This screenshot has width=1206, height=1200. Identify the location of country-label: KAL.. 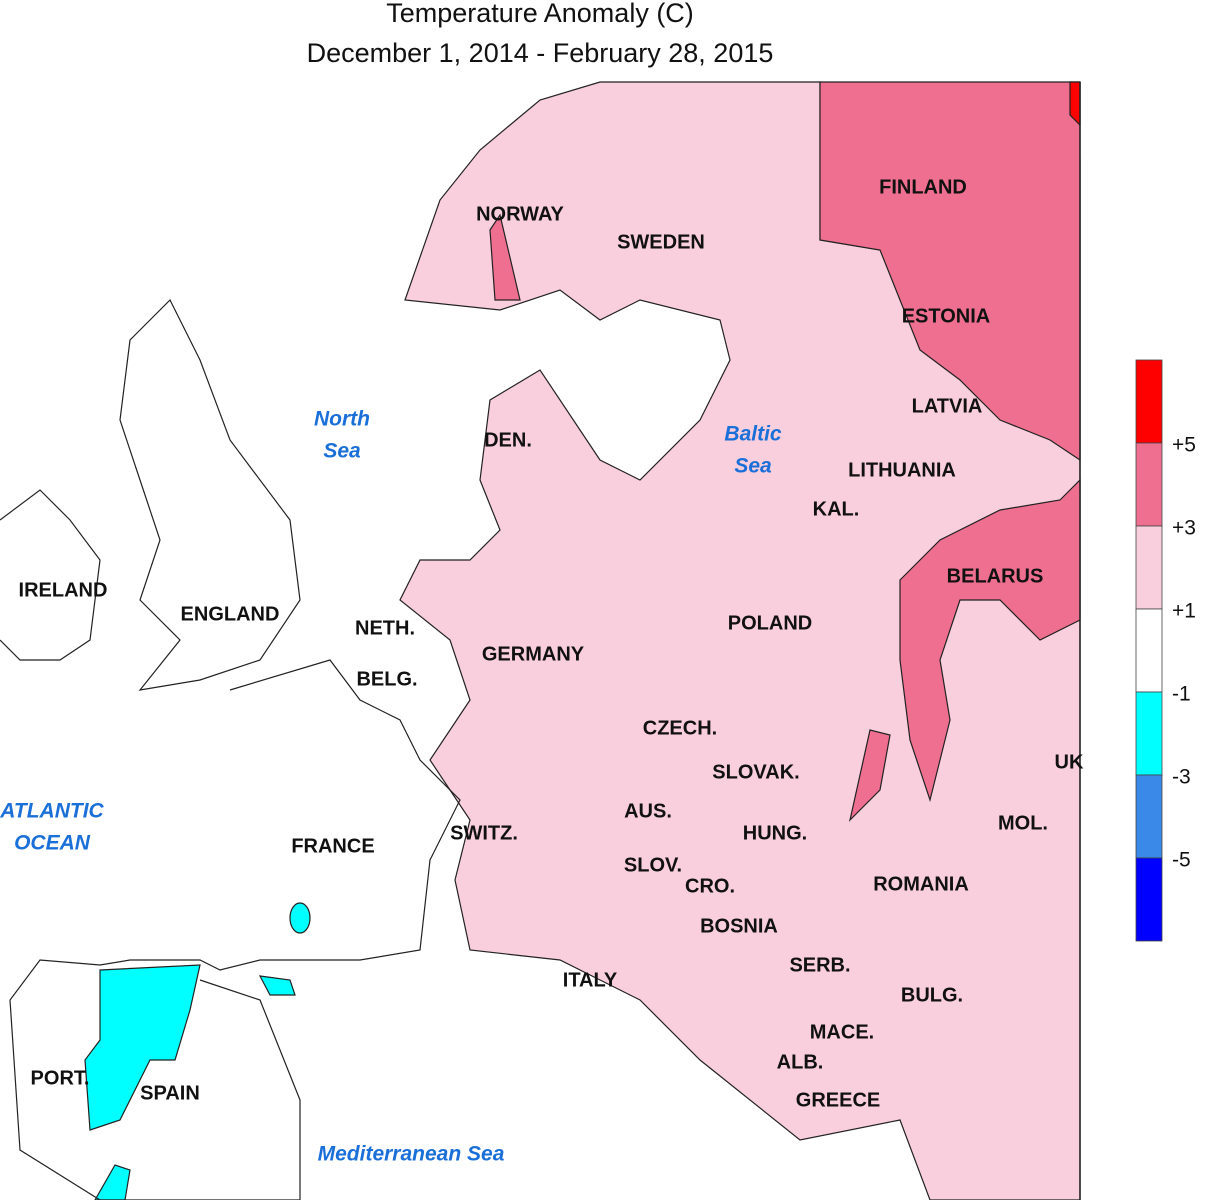
(836, 509).